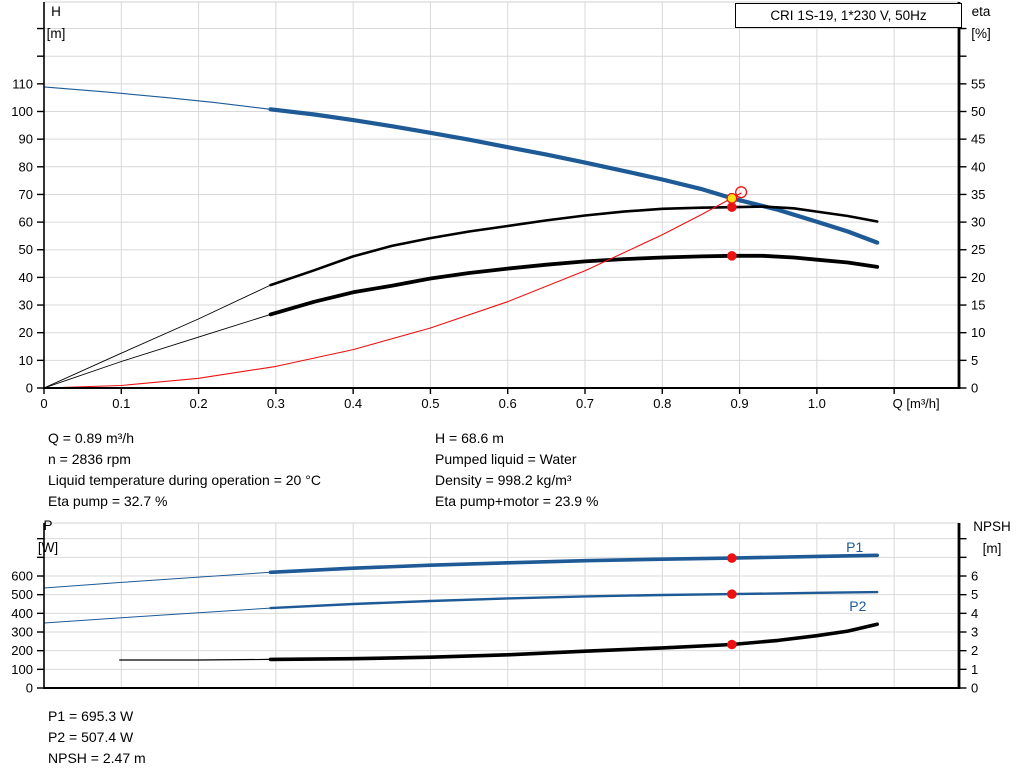  Describe the element at coordinates (91, 716) in the screenshot. I see `info-line-p1: P1 = 695.3 W` at that location.